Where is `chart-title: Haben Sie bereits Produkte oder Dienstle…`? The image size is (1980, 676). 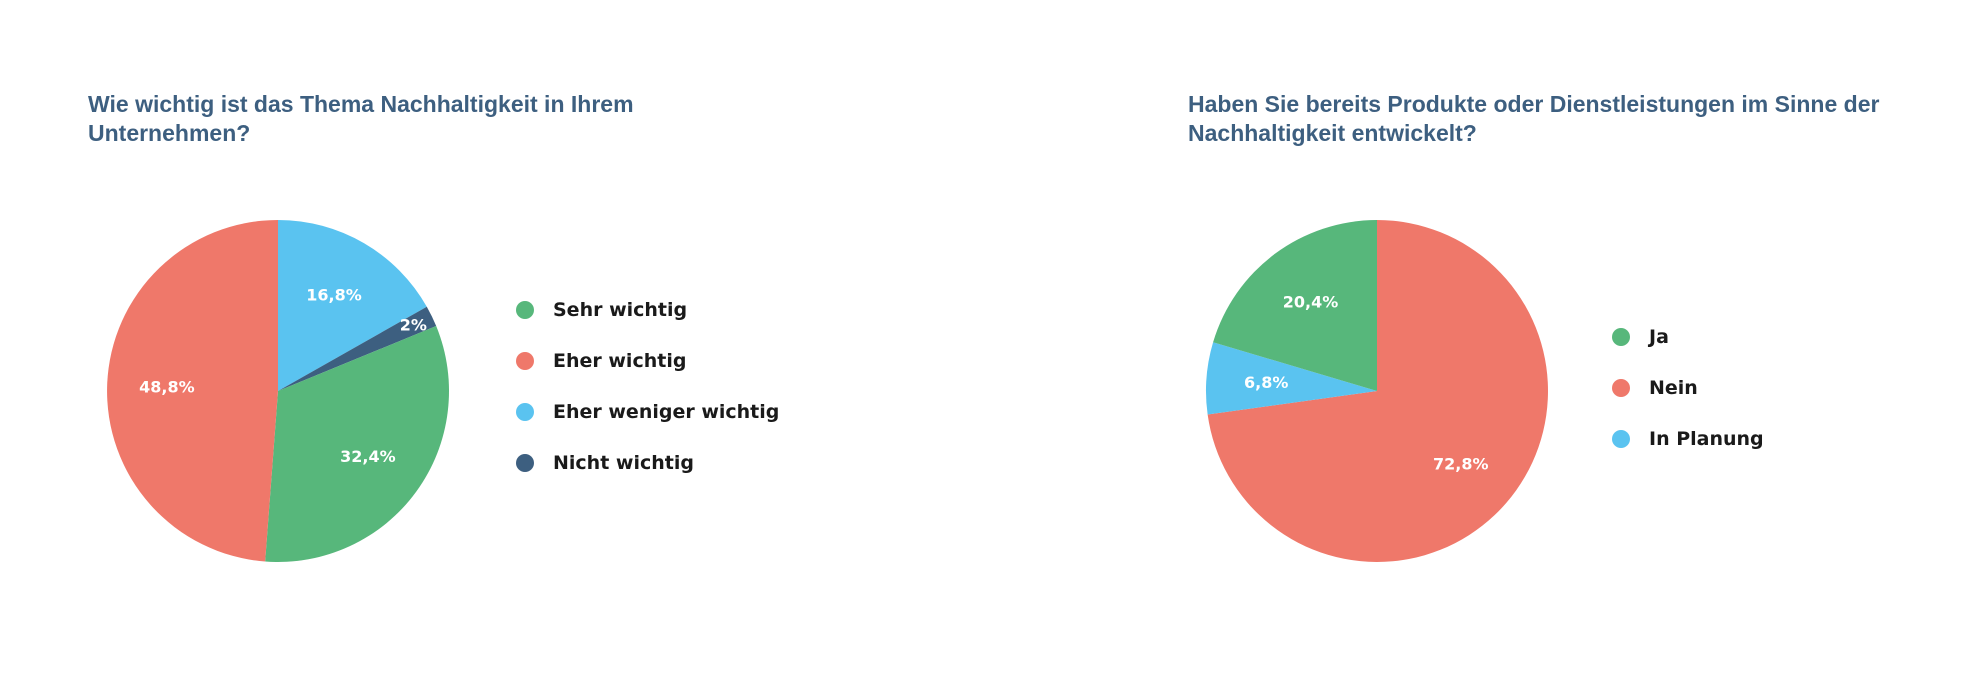 chart-title: Haben Sie bereits Produkte oder Dienstle… is located at coordinates (1534, 118).